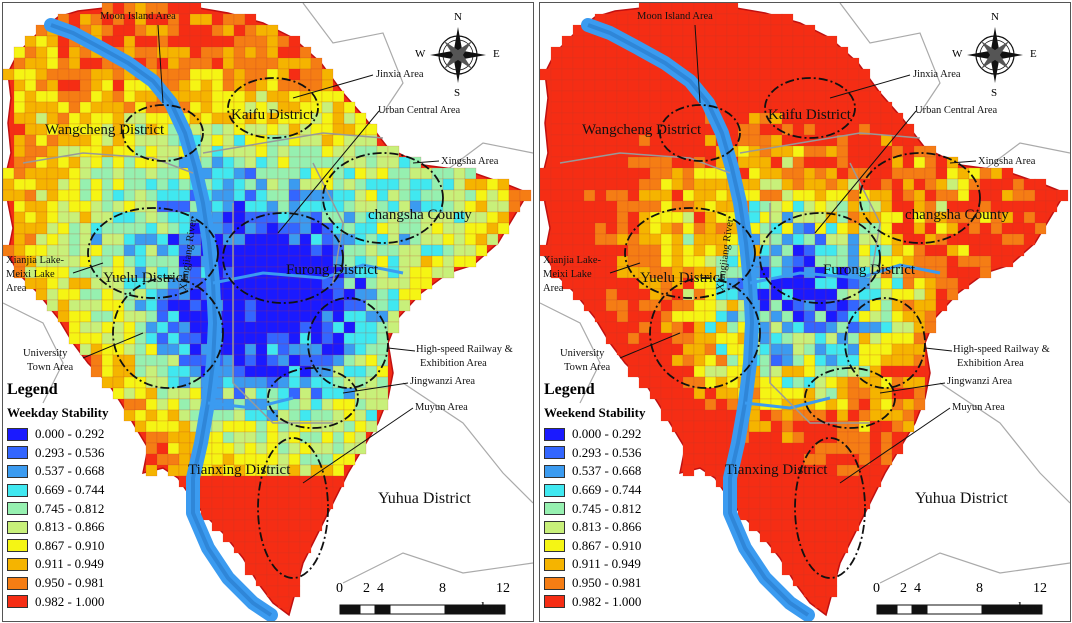  Describe the element at coordinates (587, 367) in the screenshot. I see `university-label-2: Town Area` at that location.